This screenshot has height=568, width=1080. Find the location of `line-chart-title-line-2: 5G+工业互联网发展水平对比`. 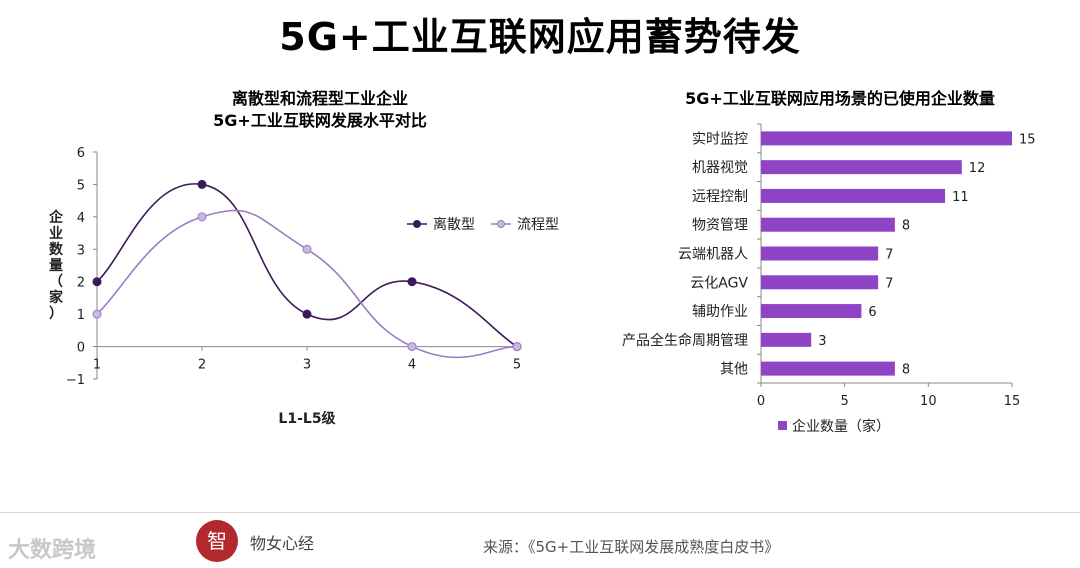

line-chart-title-line-2: 5G+工业互联网发展水平对比 is located at coordinates (320, 120).